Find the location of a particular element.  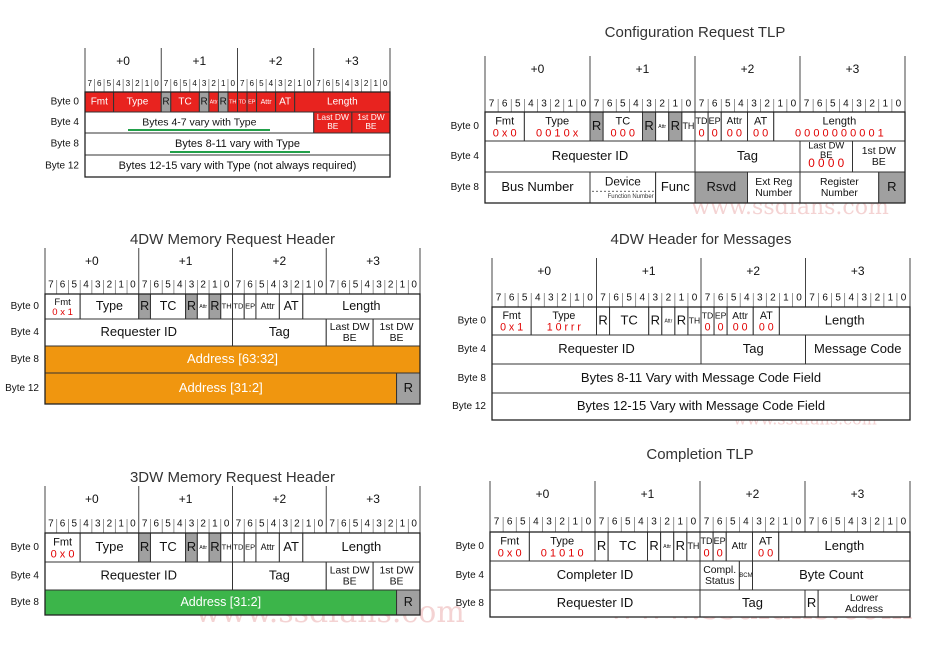

field-name: Address [63:32] is located at coordinates (232, 358).